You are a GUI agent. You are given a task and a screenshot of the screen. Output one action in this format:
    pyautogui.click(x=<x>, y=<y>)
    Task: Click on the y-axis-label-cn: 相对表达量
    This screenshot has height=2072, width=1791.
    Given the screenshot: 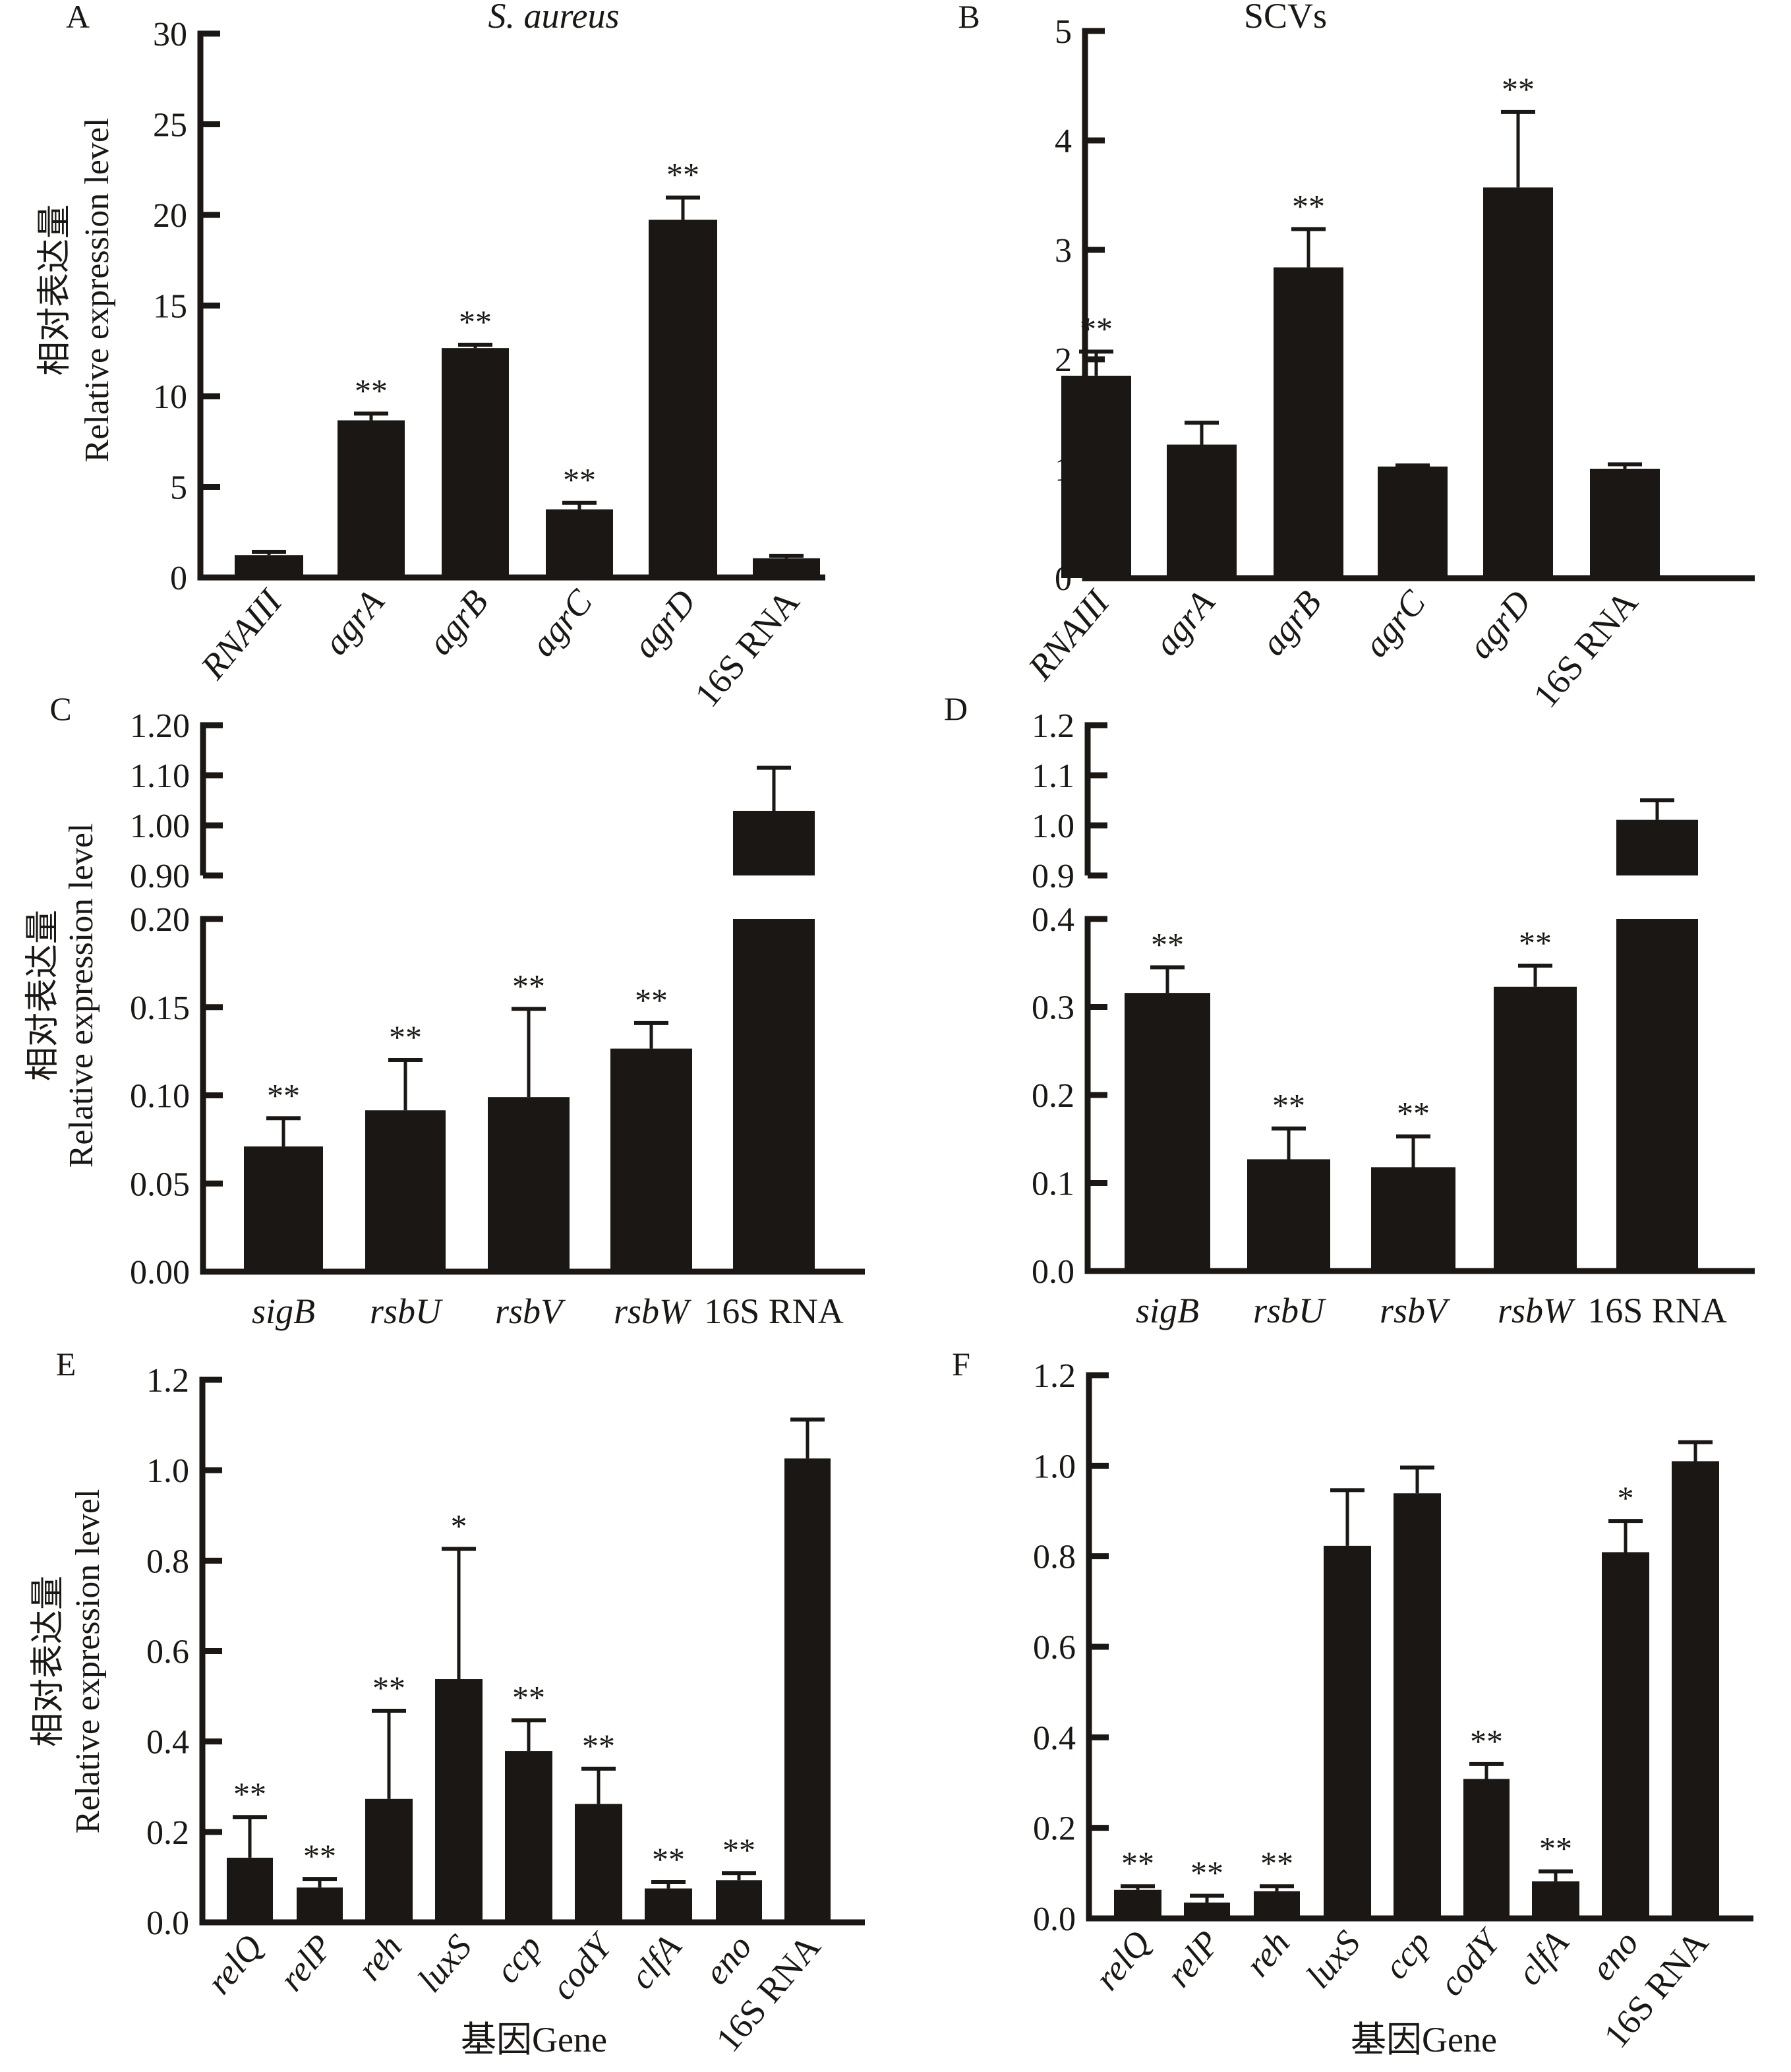 What is the action you would take?
    pyautogui.click(x=43, y=995)
    